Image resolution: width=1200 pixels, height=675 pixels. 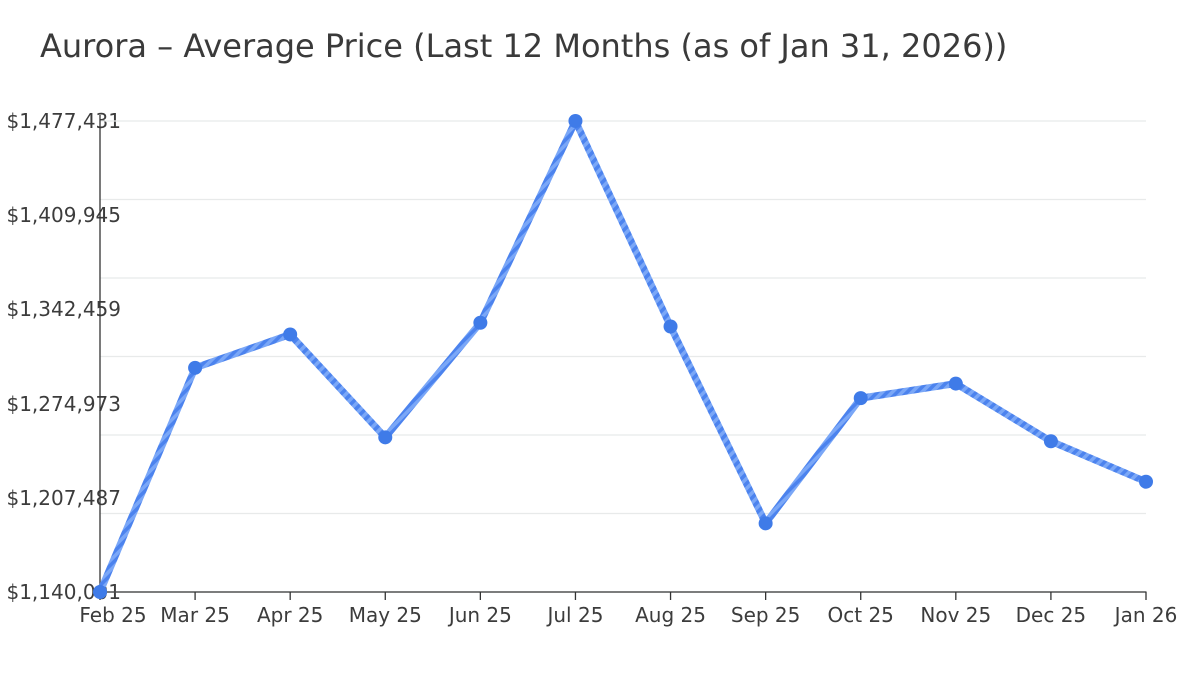 I want to click on y-axis-tick-label: $1,274,973, so click(x=63, y=403).